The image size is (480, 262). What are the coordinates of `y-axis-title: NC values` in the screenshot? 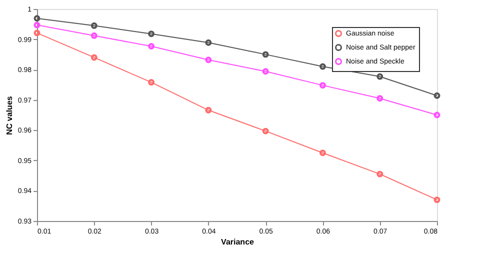 It's located at (9, 115).